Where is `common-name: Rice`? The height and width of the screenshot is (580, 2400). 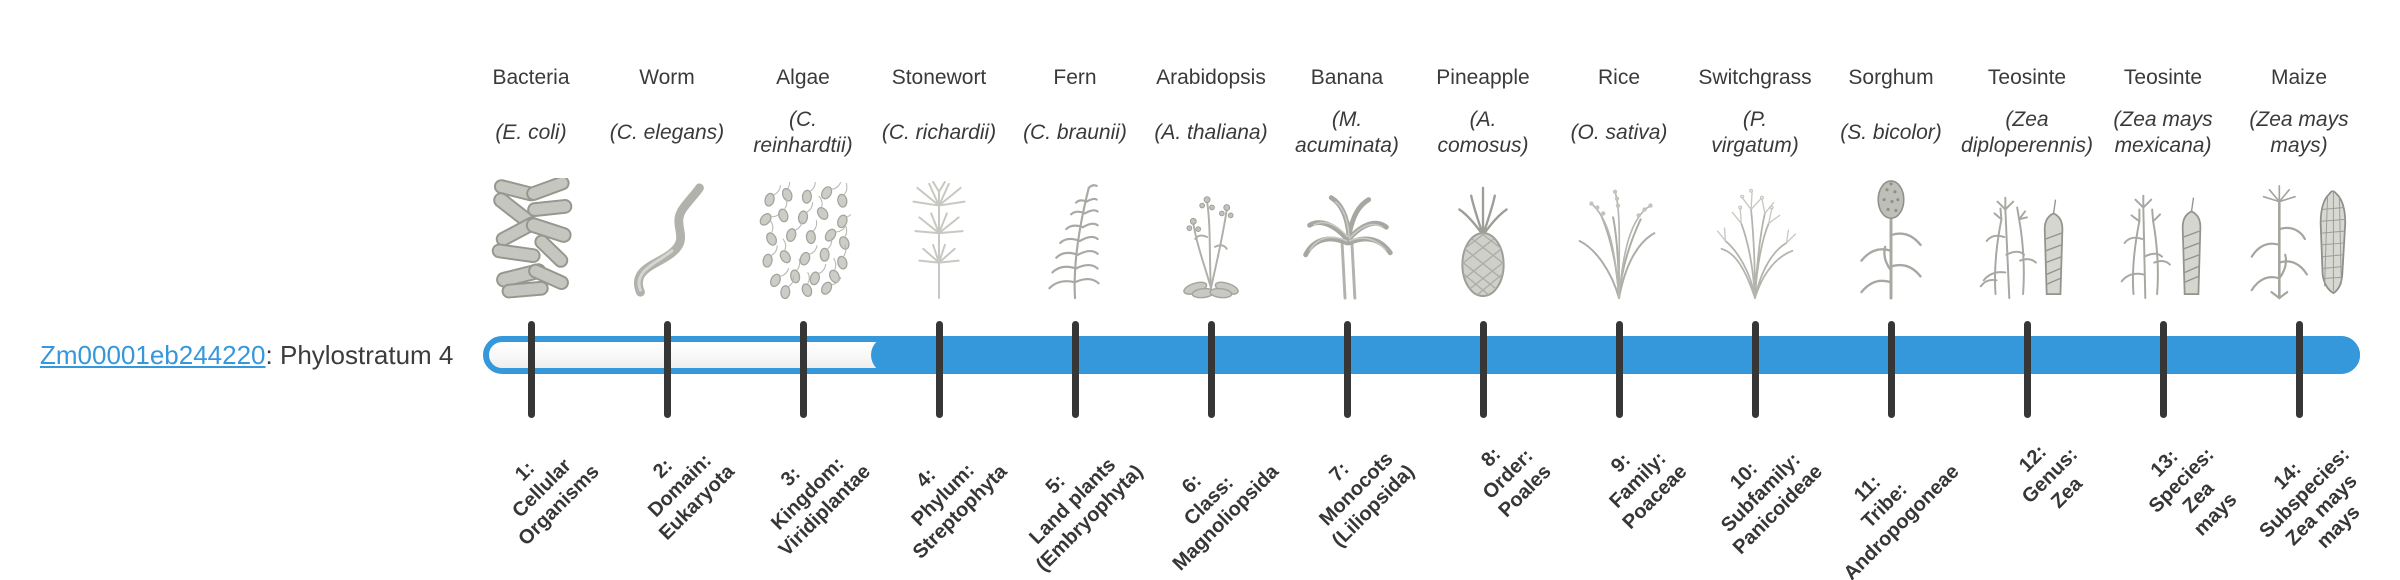
common-name: Rice is located at coordinates (1618, 77).